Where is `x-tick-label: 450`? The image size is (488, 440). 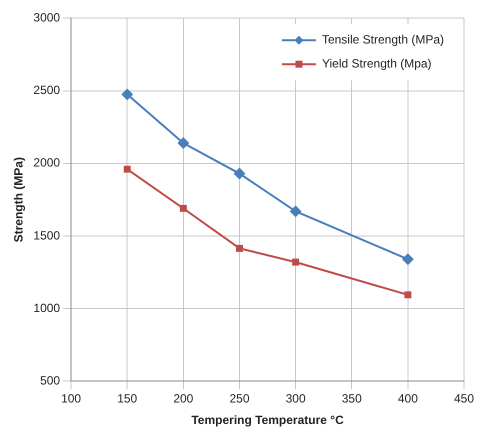 x-tick-label: 450 is located at coordinates (464, 399).